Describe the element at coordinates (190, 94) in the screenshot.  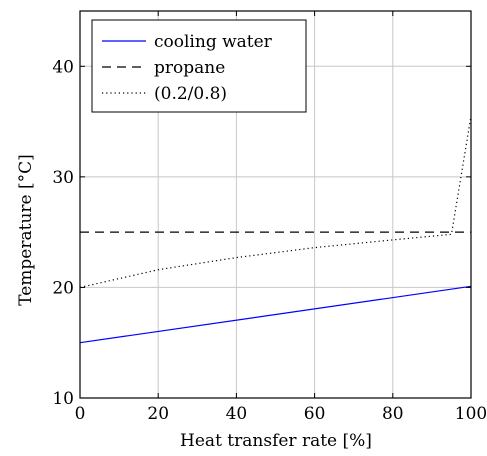
I see `legend-label: (0.2/0.8)` at that location.